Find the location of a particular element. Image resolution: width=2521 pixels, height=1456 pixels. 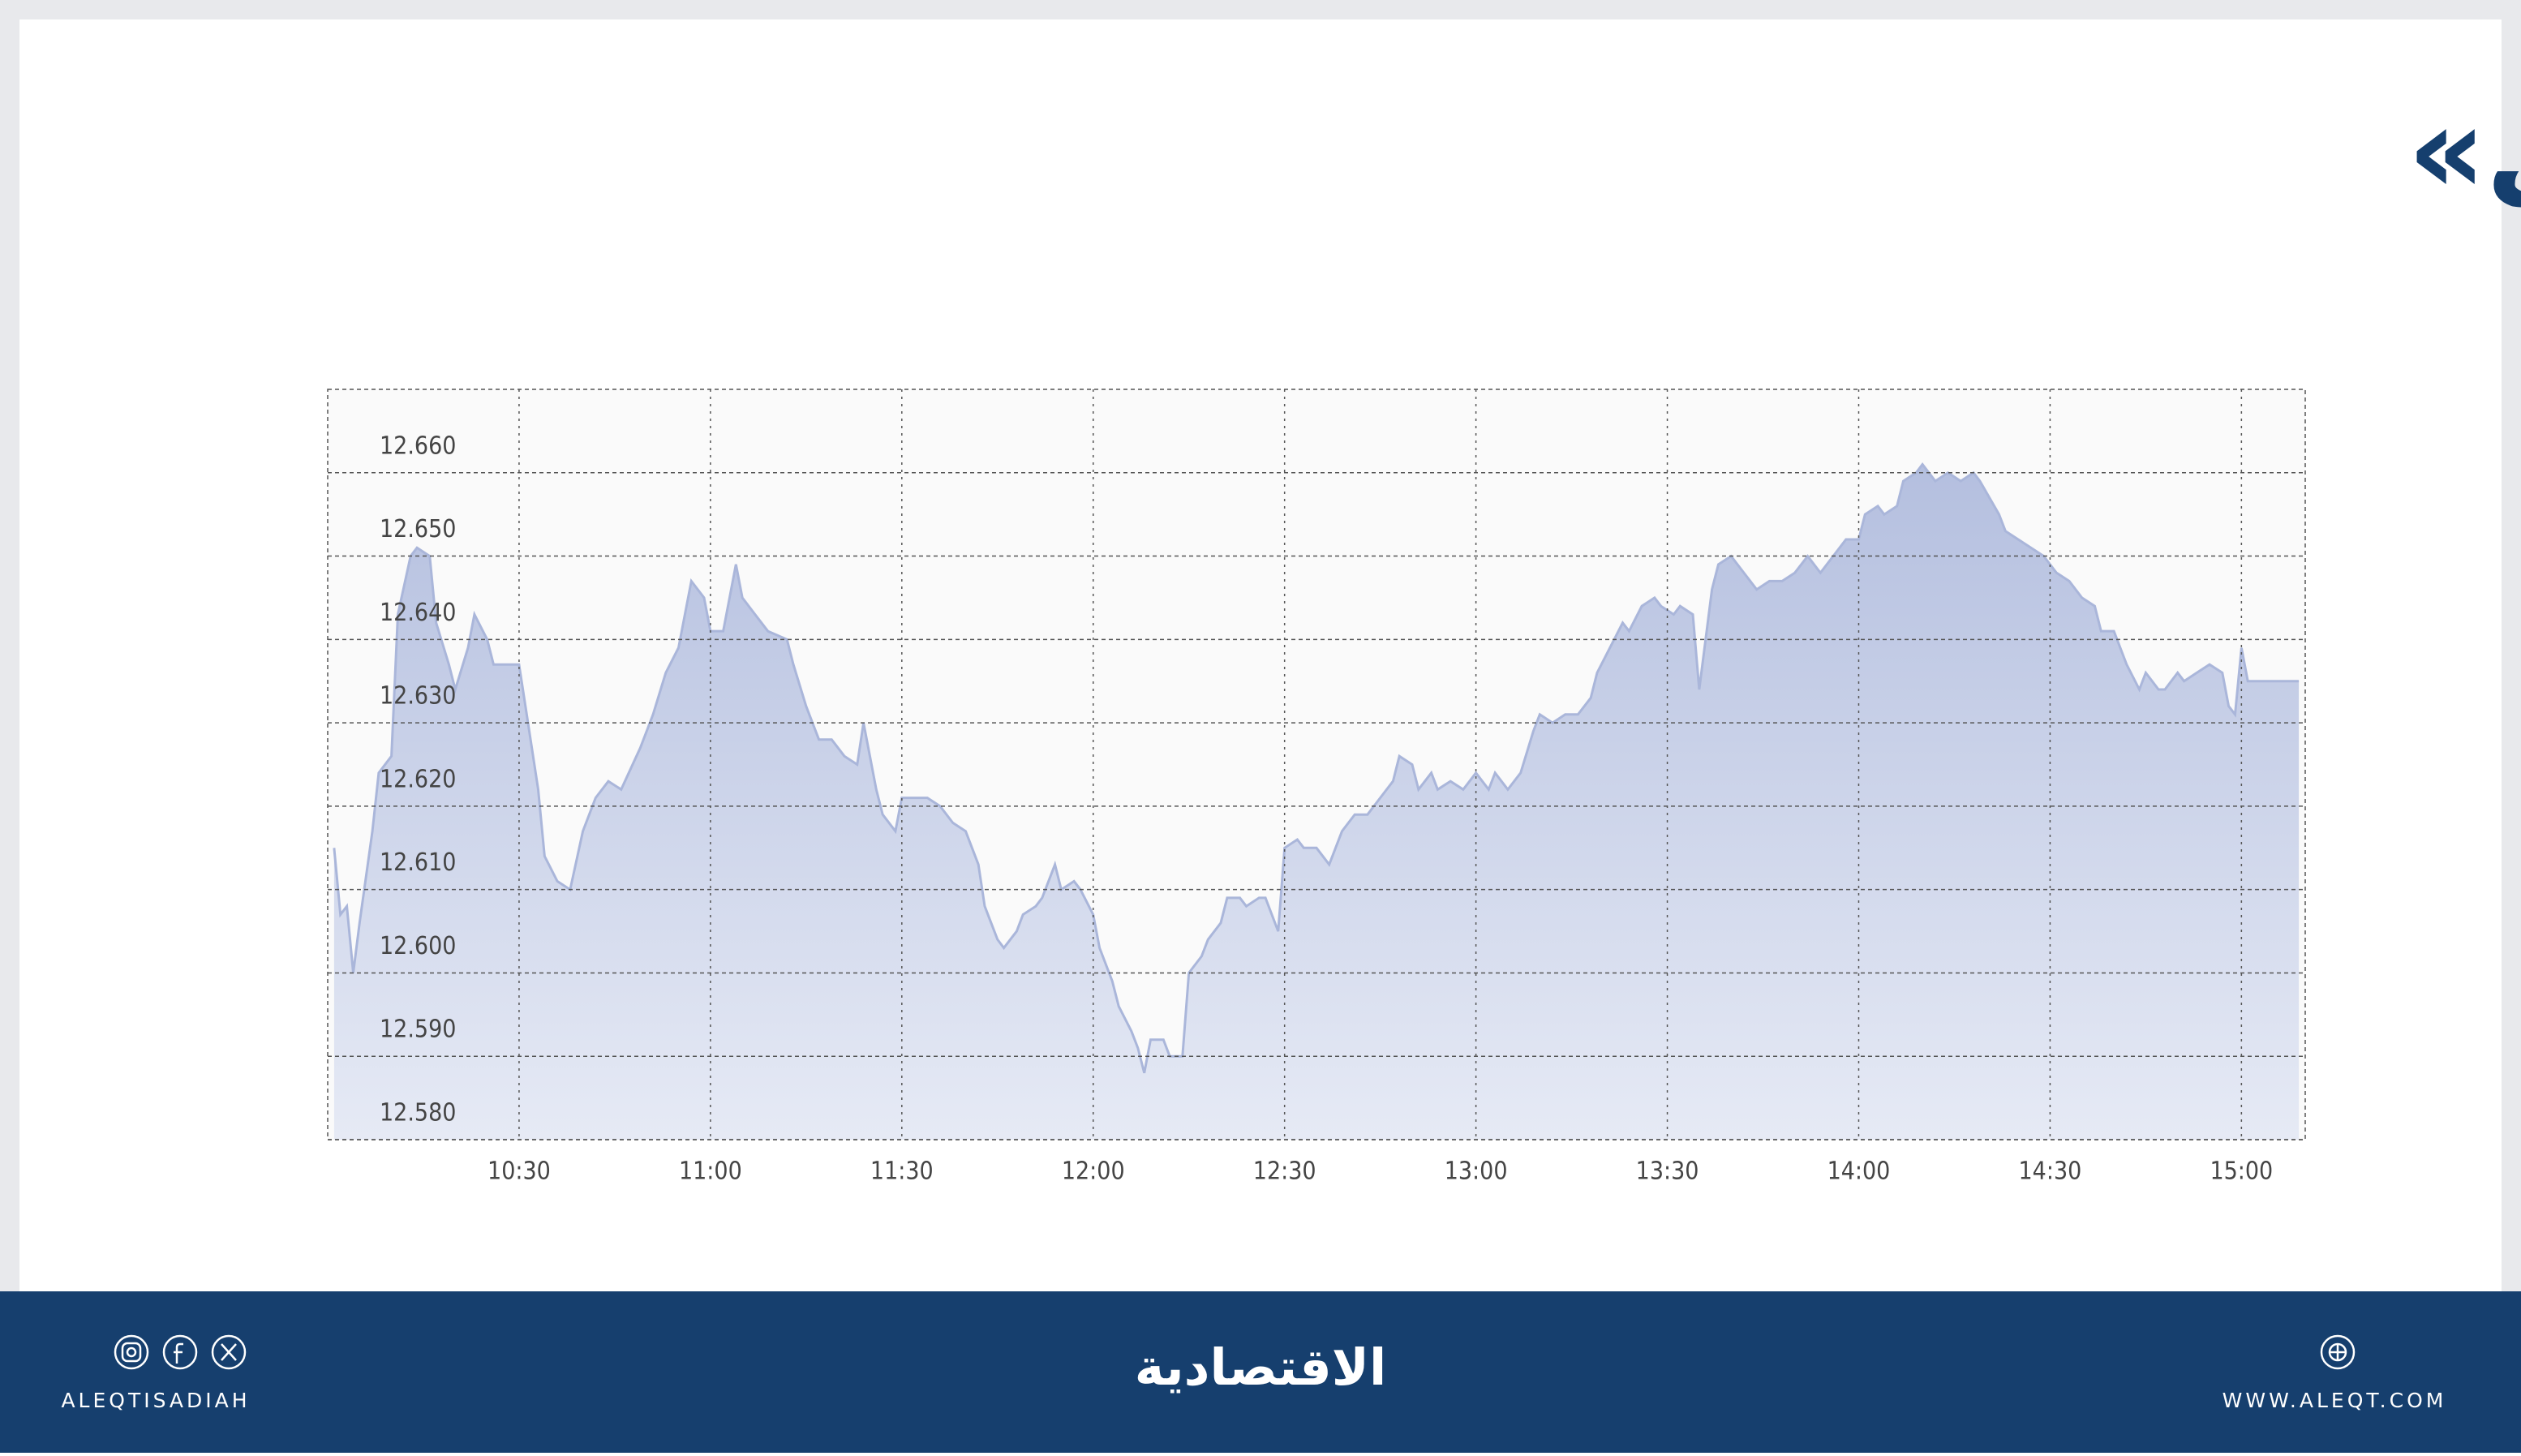

logo: الاقتصادية is located at coordinates (1260, 1368).